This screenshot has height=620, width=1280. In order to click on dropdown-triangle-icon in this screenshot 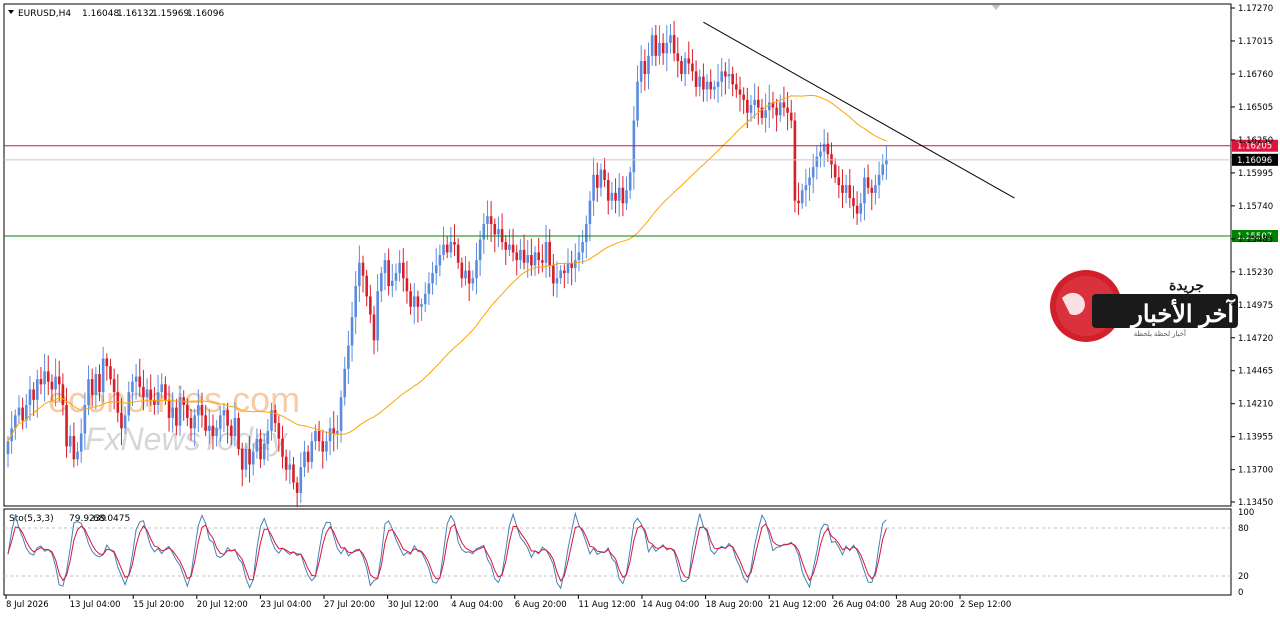, I will do `click(11, 12)`.